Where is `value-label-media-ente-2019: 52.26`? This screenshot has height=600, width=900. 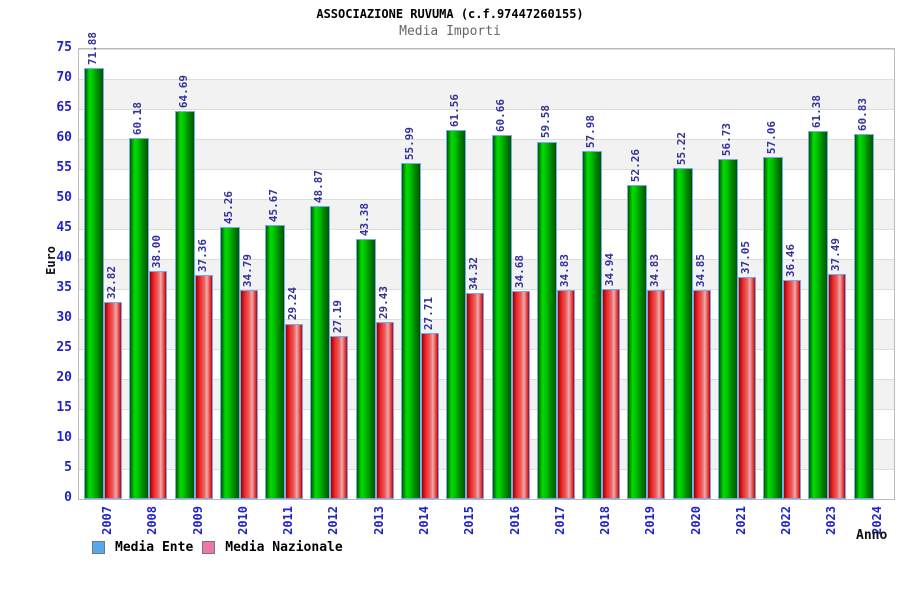 value-label-media-ente-2019: 52.26 is located at coordinates (636, 166).